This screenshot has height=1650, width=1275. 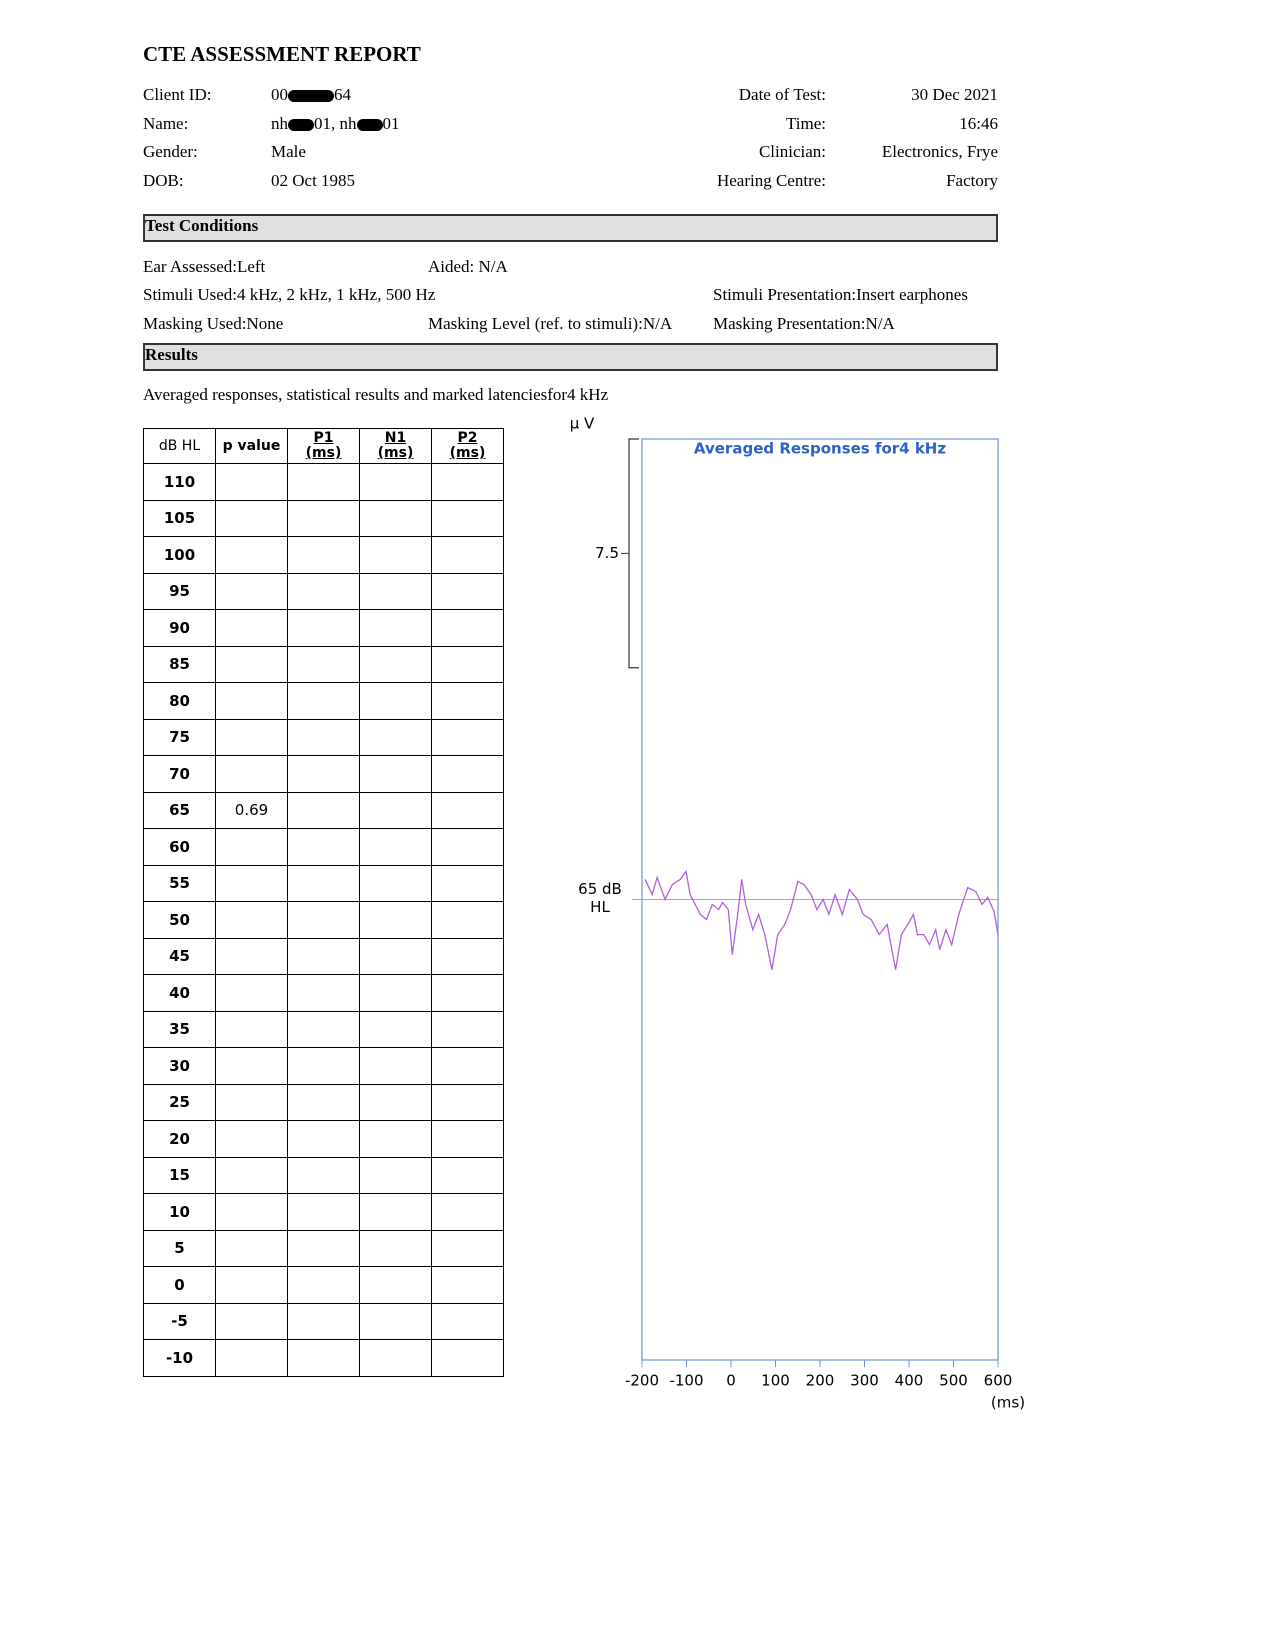 What do you see at coordinates (570, 357) in the screenshot?
I see `section-heading: Results` at bounding box center [570, 357].